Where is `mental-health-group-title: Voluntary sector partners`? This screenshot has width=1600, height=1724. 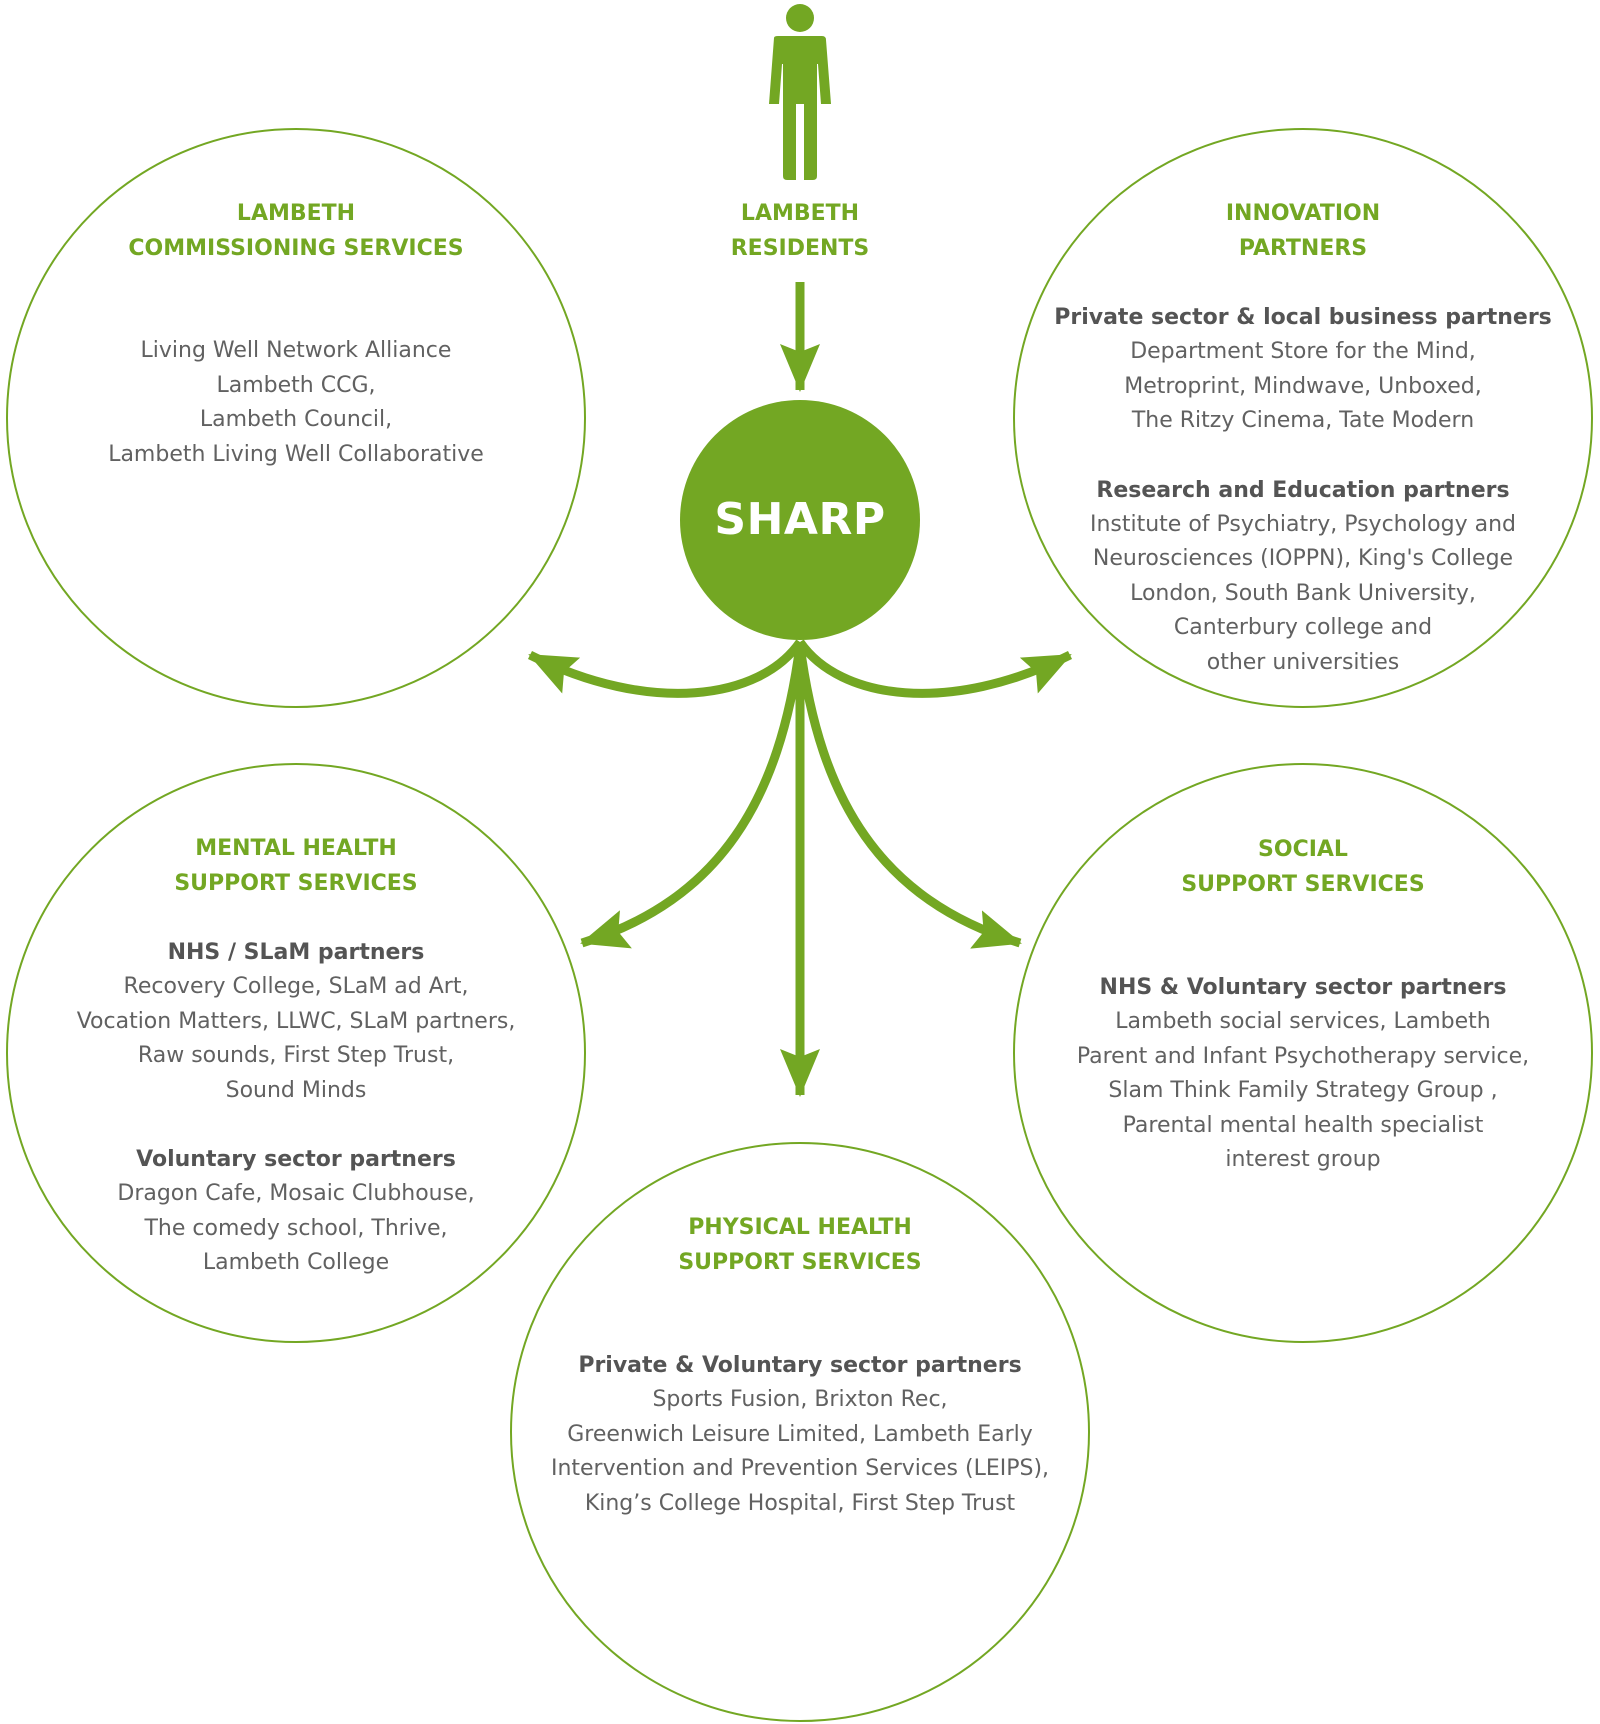
mental-health-group-title: Voluntary sector partners is located at coordinates (296, 1159).